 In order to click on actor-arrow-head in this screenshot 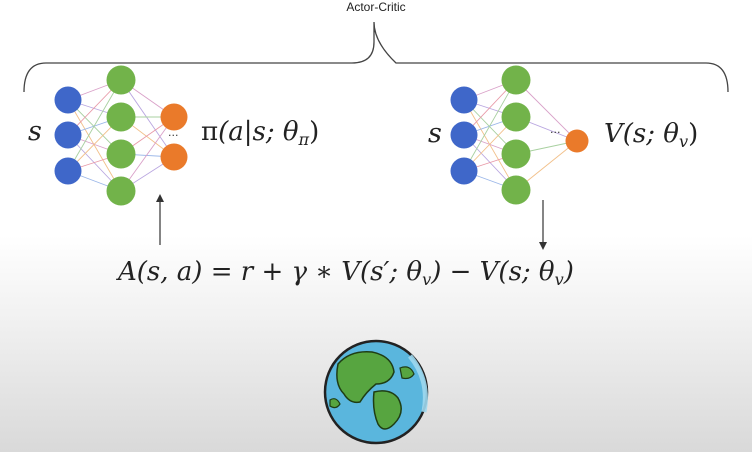, I will do `click(160, 198)`.